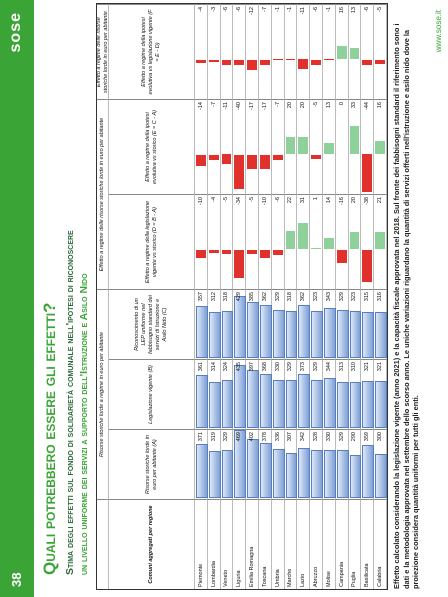 The image size is (448, 597). I want to click on cell-value: -10, so click(264, 201).